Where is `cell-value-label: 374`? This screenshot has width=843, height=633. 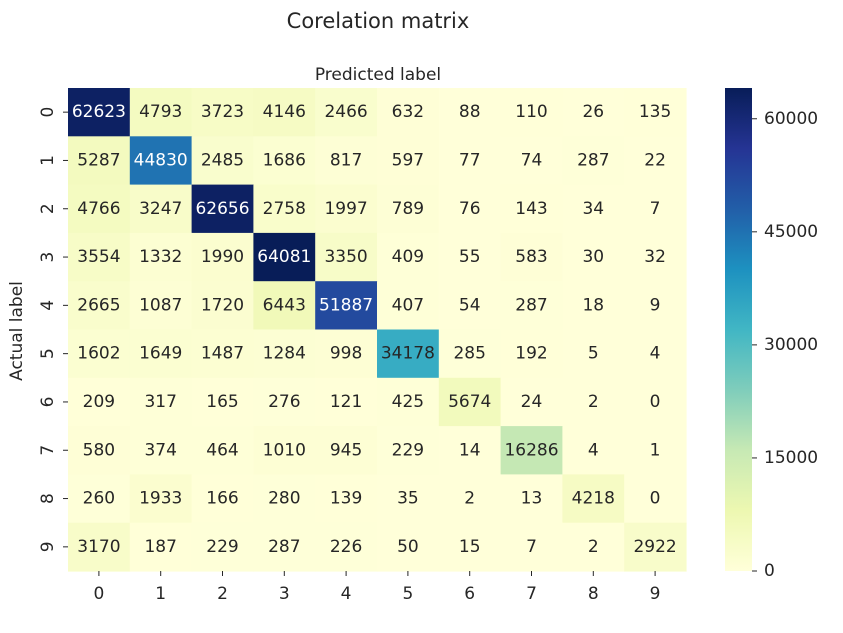 cell-value-label: 374 is located at coordinates (160, 450).